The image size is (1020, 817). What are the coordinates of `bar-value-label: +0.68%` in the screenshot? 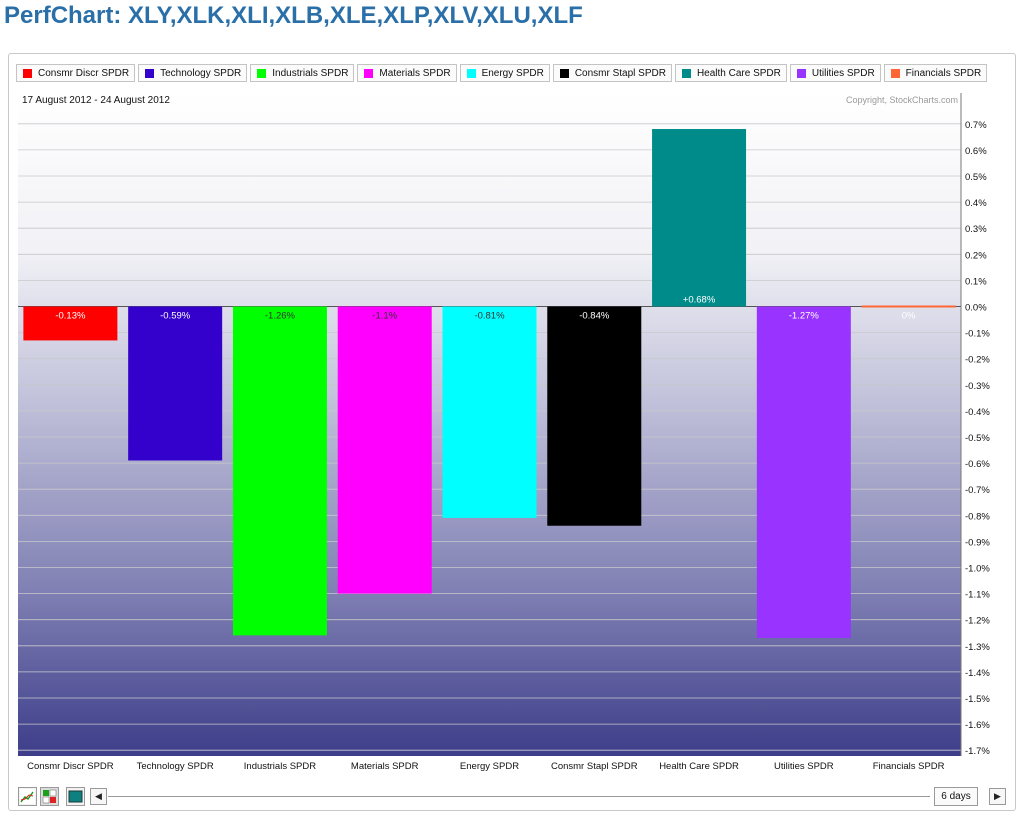 It's located at (699, 300).